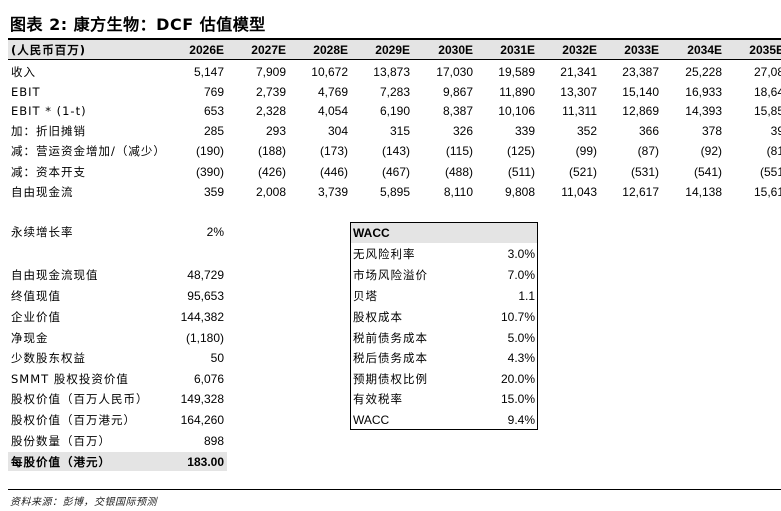  I want to click on wacc-row-label: 贝塔, so click(365, 296).